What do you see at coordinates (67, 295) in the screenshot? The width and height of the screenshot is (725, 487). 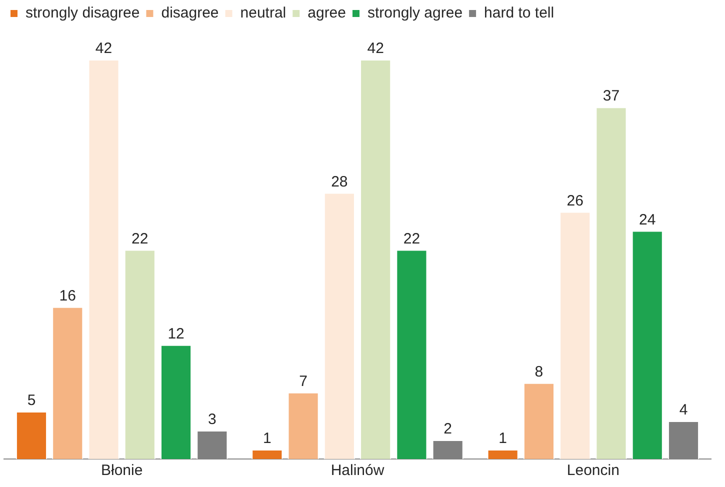 I see `data-label: 16` at bounding box center [67, 295].